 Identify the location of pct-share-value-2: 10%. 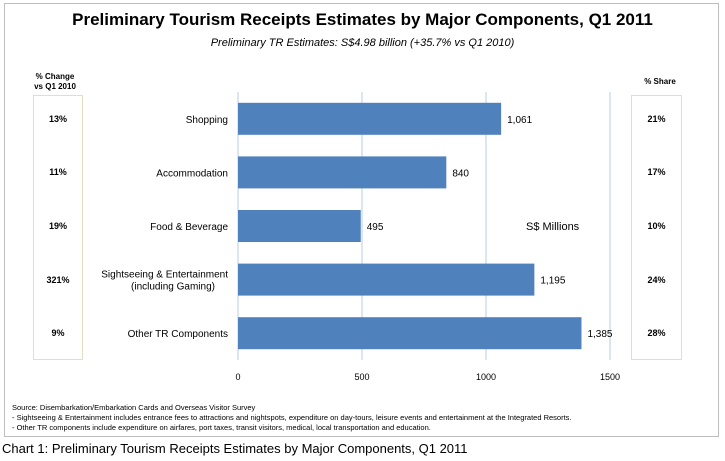
(656, 226).